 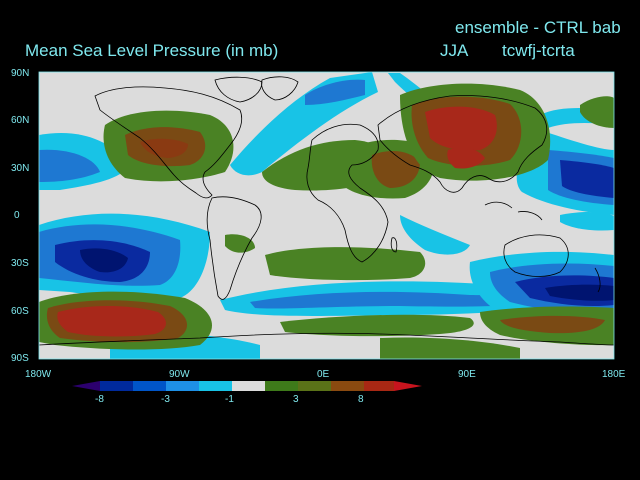 What do you see at coordinates (179, 374) in the screenshot?
I see `lon-tick-90w: 90W` at bounding box center [179, 374].